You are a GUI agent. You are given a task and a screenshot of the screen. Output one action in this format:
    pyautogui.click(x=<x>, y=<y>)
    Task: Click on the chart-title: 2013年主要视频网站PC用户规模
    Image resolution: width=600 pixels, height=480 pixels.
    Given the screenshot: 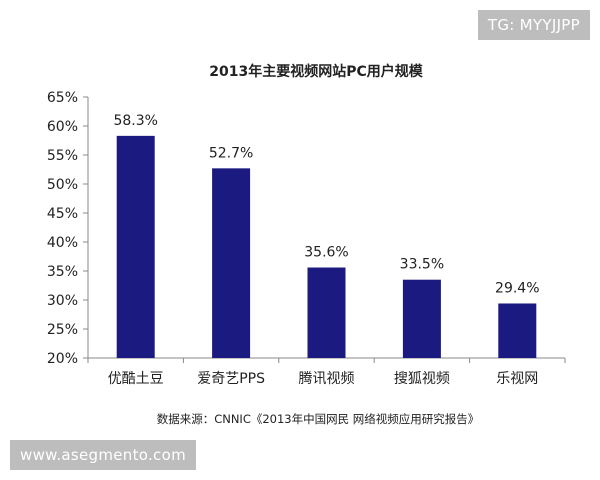 What is the action you would take?
    pyautogui.click(x=316, y=71)
    